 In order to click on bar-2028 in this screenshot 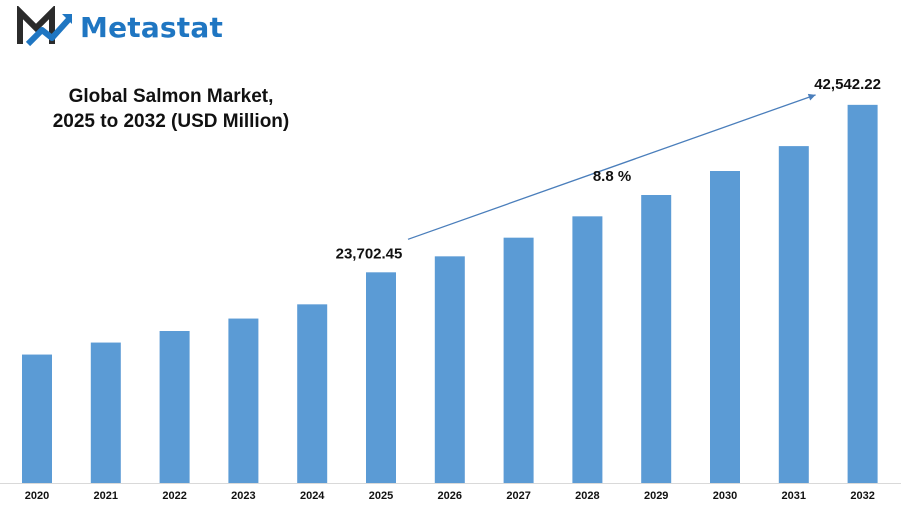, I will do `click(587, 350)`.